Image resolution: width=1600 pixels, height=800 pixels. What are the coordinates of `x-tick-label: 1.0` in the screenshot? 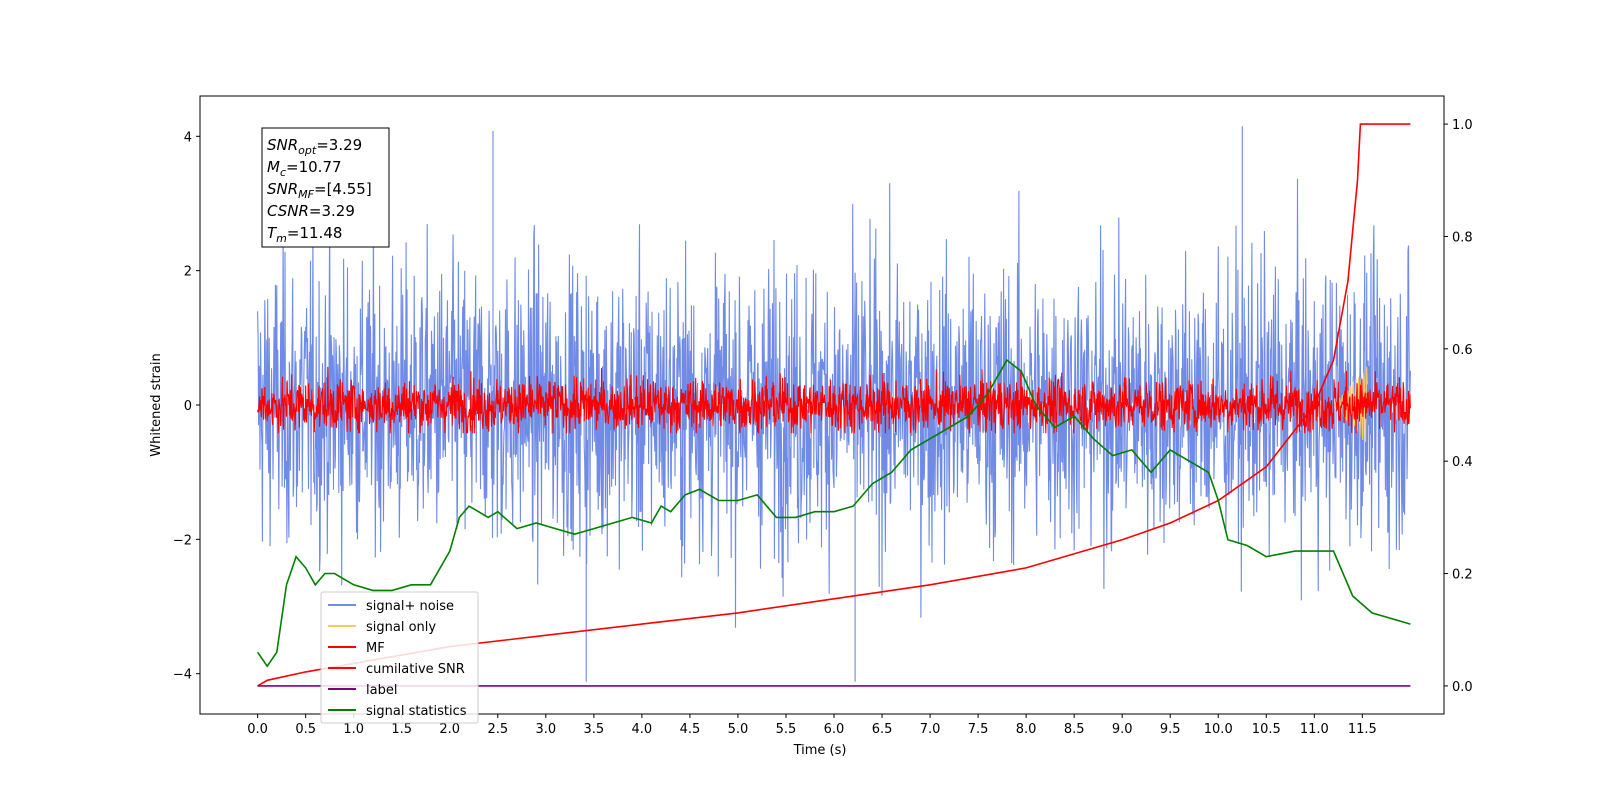 It's located at (353, 729).